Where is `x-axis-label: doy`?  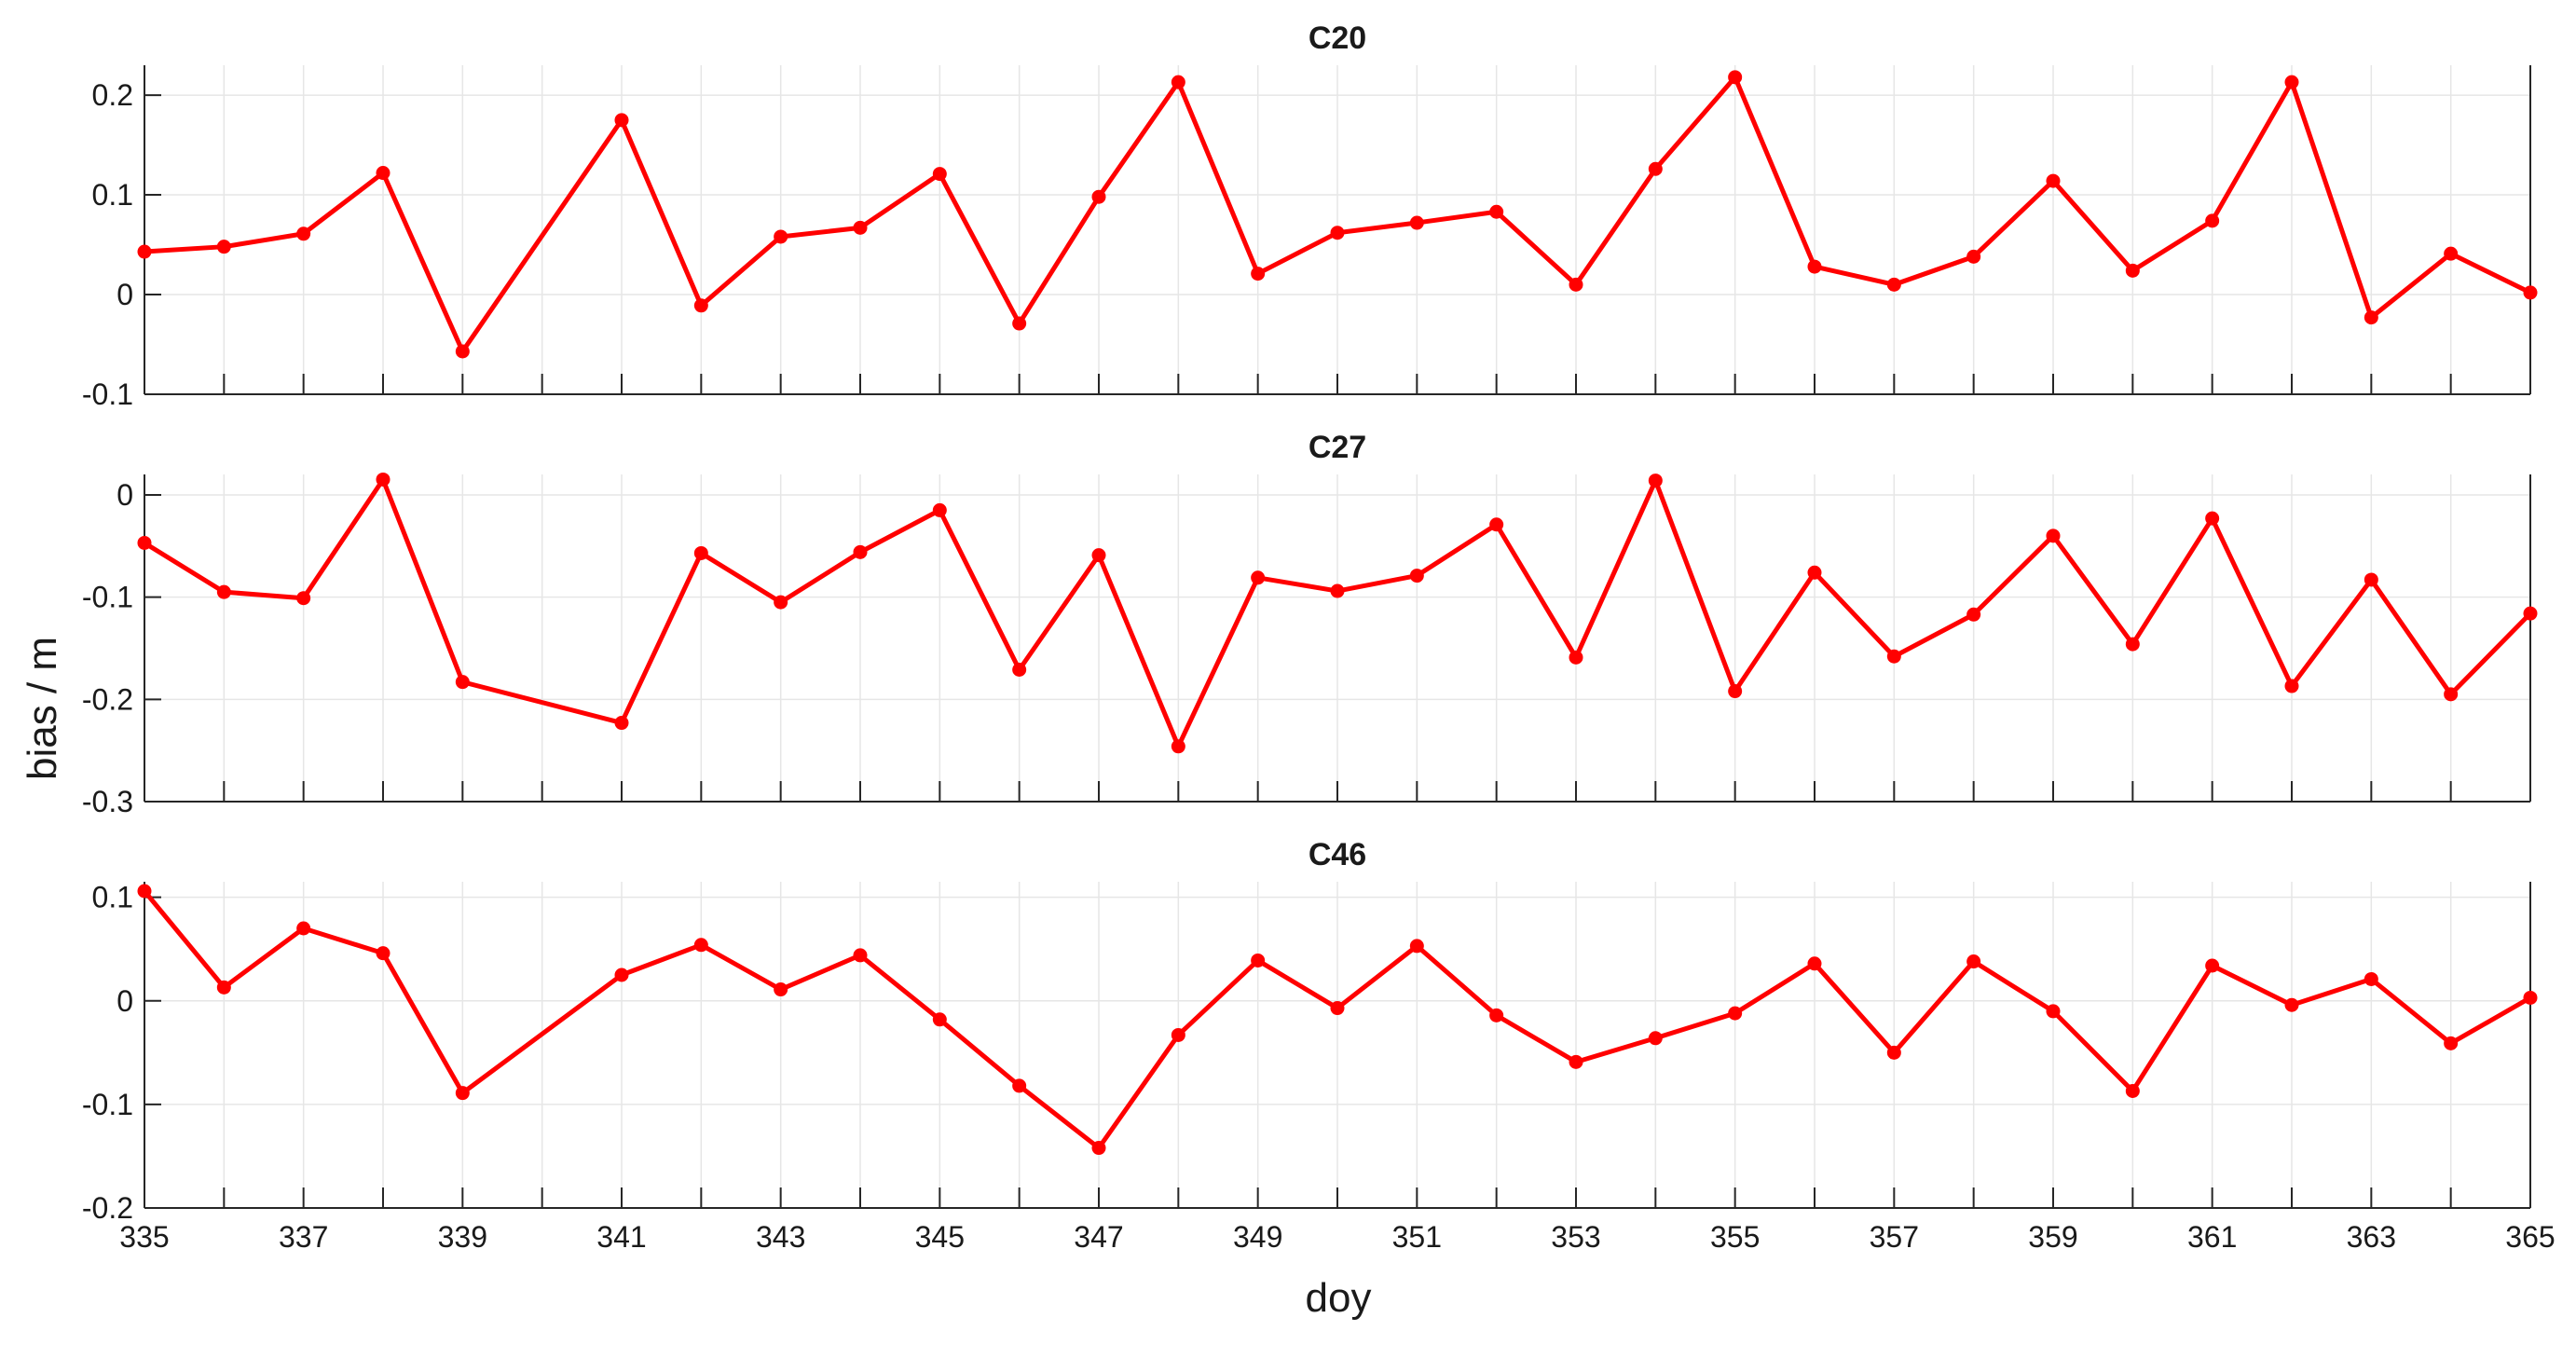
x-axis-label: doy is located at coordinates (1339, 1298).